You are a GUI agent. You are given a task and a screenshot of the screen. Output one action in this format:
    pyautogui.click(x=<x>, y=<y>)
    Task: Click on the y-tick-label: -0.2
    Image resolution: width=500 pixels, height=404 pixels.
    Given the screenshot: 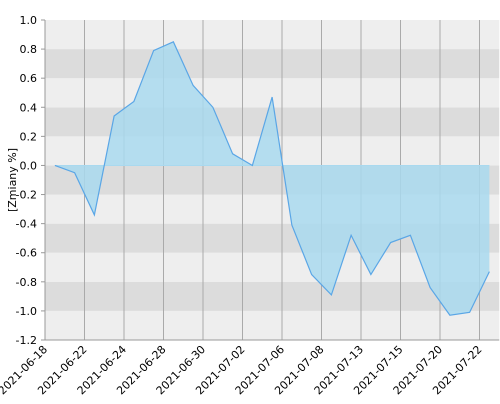 What is the action you would take?
    pyautogui.click(x=26, y=195)
    